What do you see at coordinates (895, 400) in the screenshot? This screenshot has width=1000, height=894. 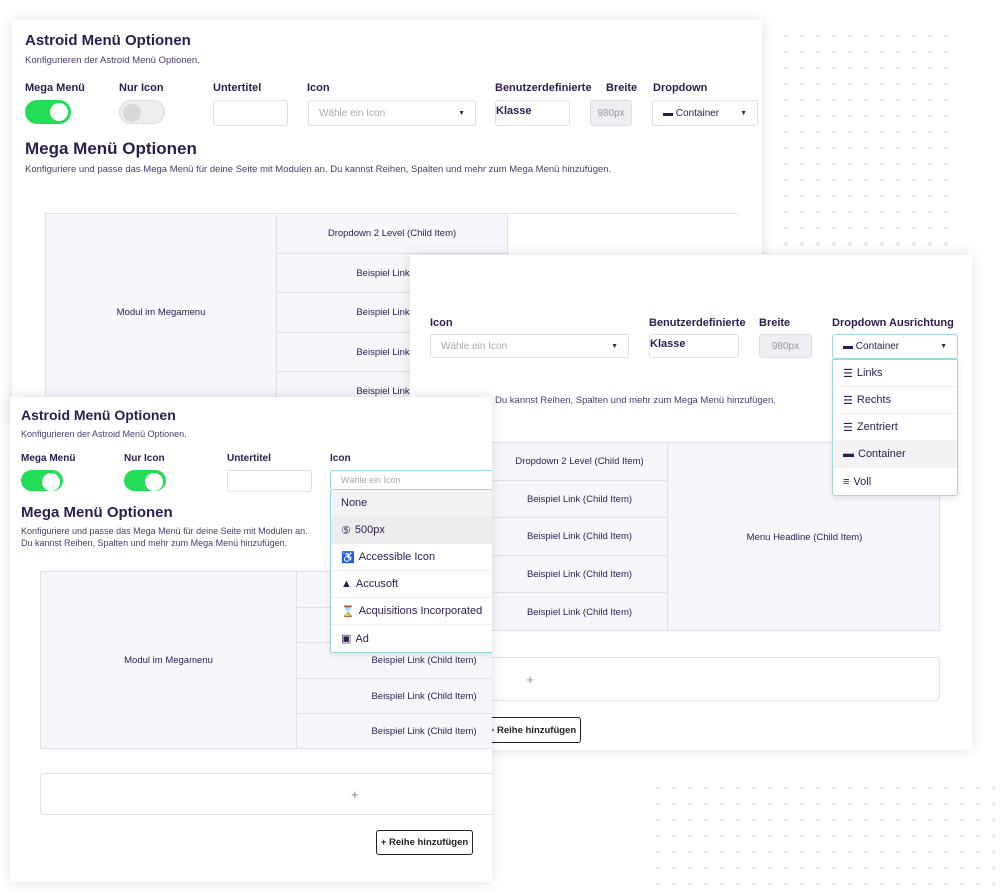 I see `option-rechts: ☰ Rechts` at bounding box center [895, 400].